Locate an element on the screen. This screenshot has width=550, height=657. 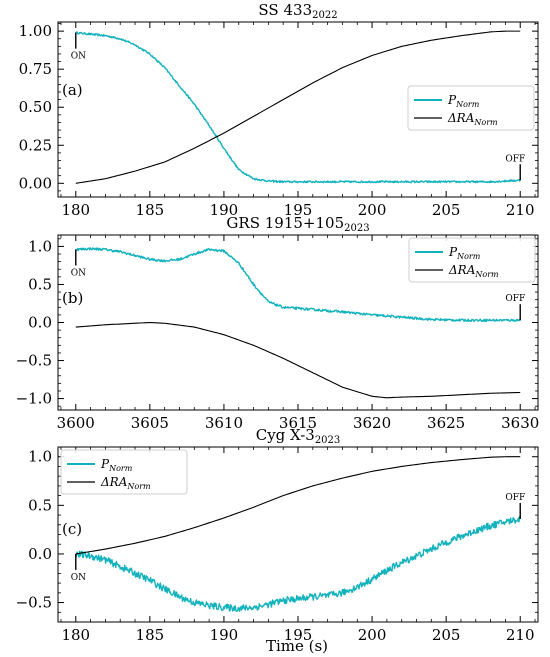
panel-title: Cyg X-32023 is located at coordinates (298, 436).